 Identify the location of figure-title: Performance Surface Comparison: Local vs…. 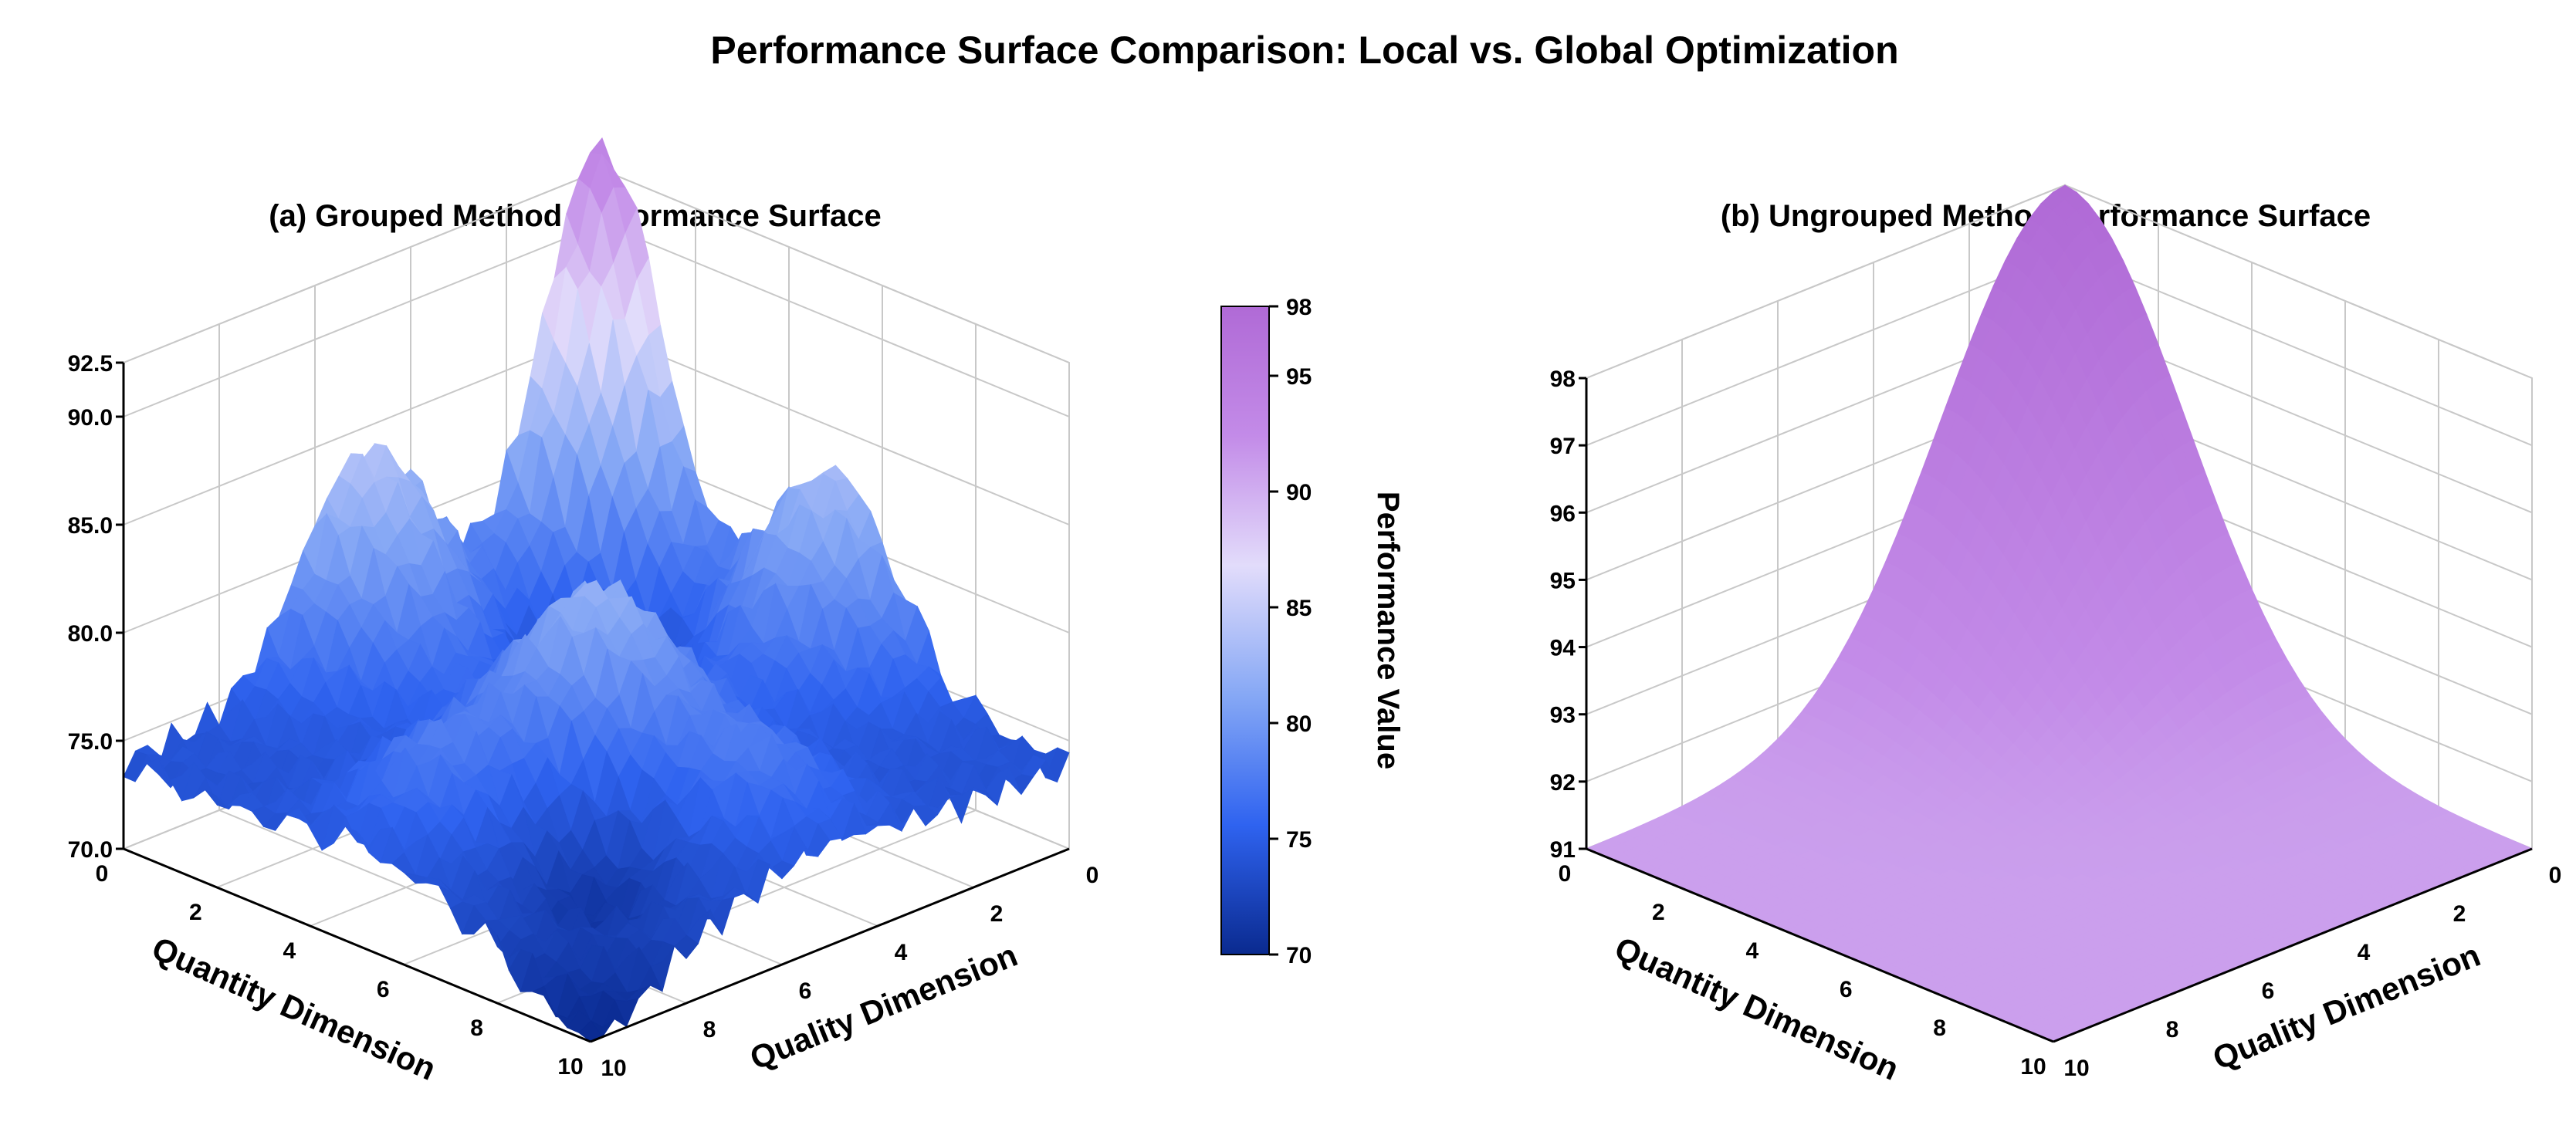
(1304, 51).